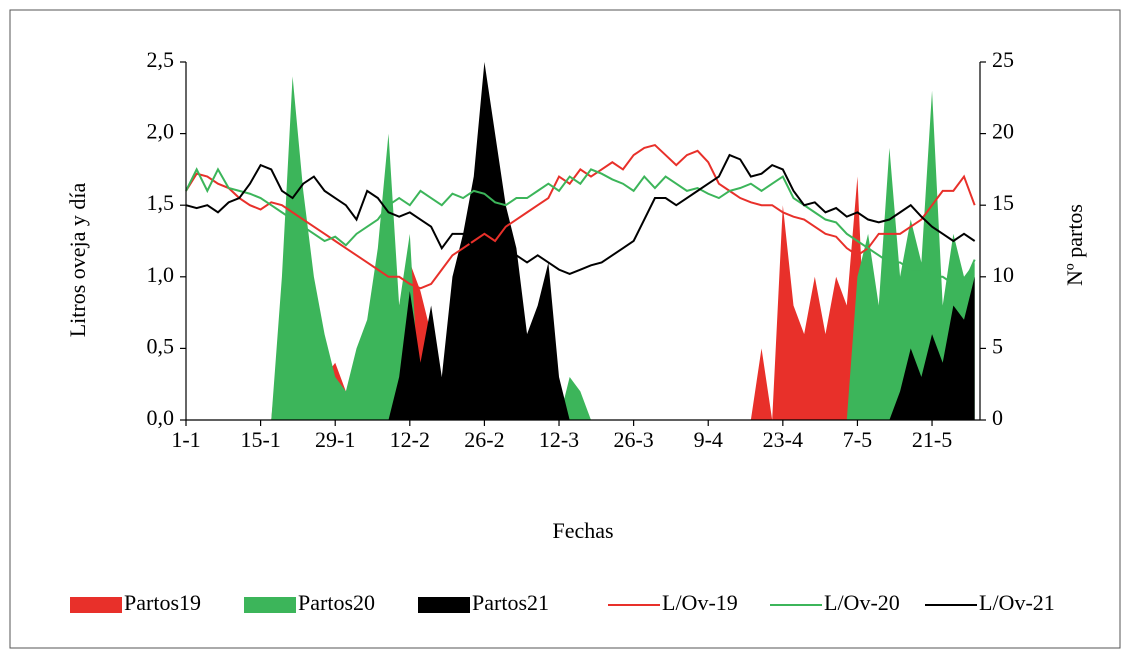 This screenshot has width=1131, height=658. What do you see at coordinates (700, 602) in the screenshot?
I see `legend-label: L/Ov-19` at bounding box center [700, 602].